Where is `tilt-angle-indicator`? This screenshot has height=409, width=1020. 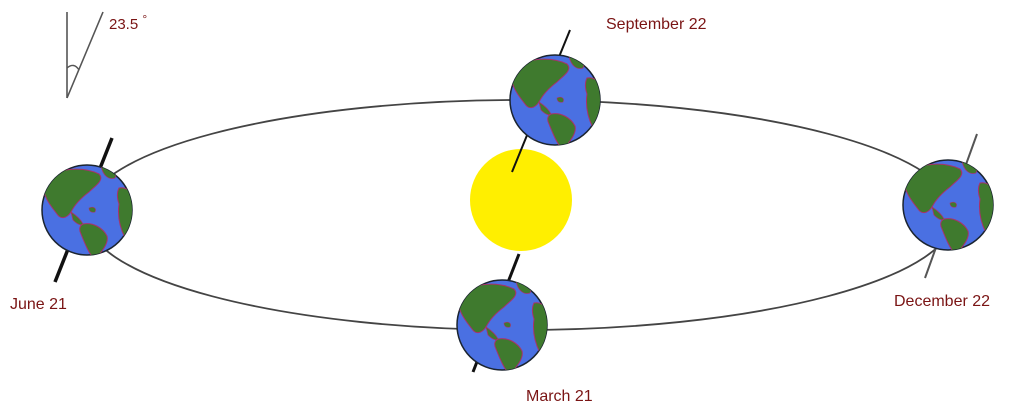
tilt-angle-indicator is located at coordinates (85, 55).